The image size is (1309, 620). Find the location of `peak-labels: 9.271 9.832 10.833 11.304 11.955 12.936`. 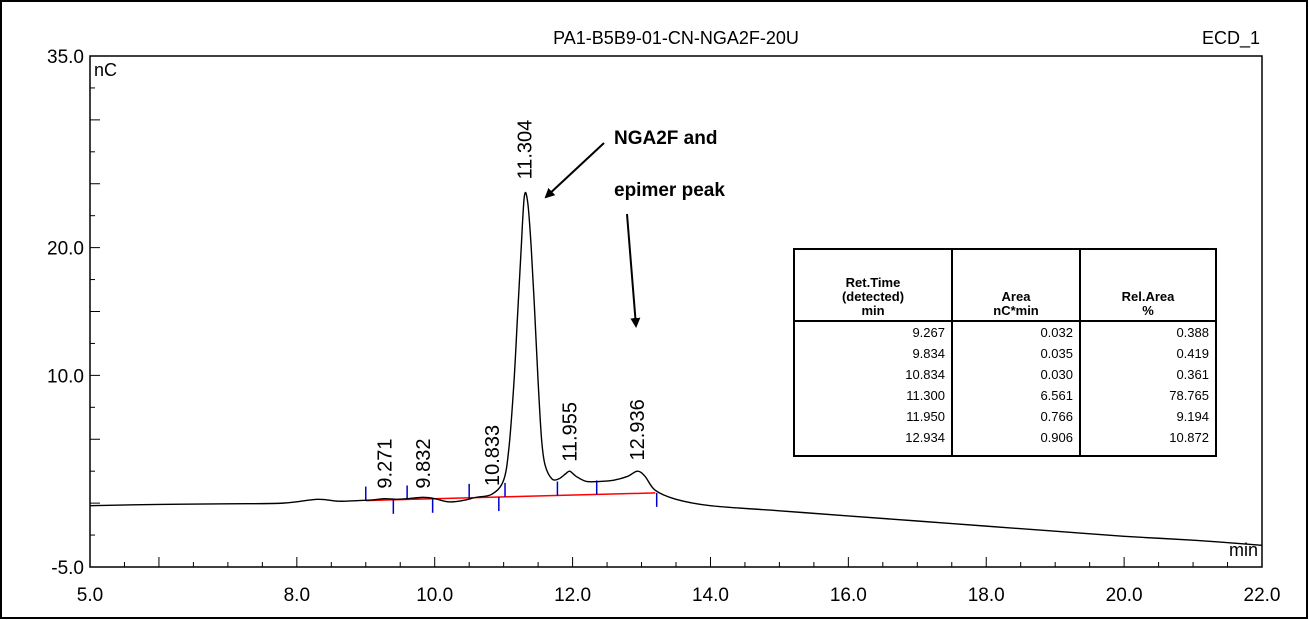

peak-labels: 9.271 9.832 10.833 11.304 11.955 12.936 is located at coordinates (511, 304).